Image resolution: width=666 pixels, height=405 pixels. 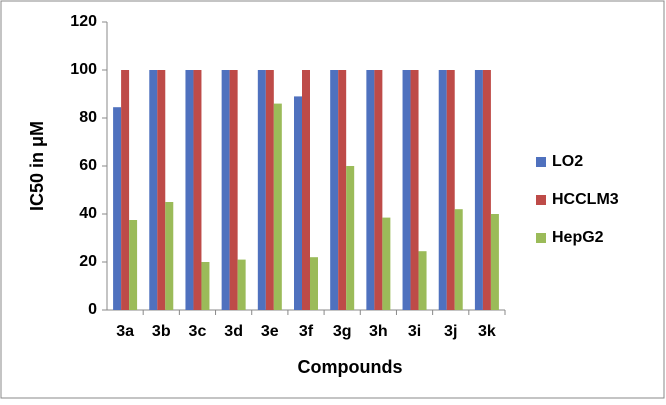 What do you see at coordinates (88, 261) in the screenshot?
I see `y-tick-label: 20` at bounding box center [88, 261].